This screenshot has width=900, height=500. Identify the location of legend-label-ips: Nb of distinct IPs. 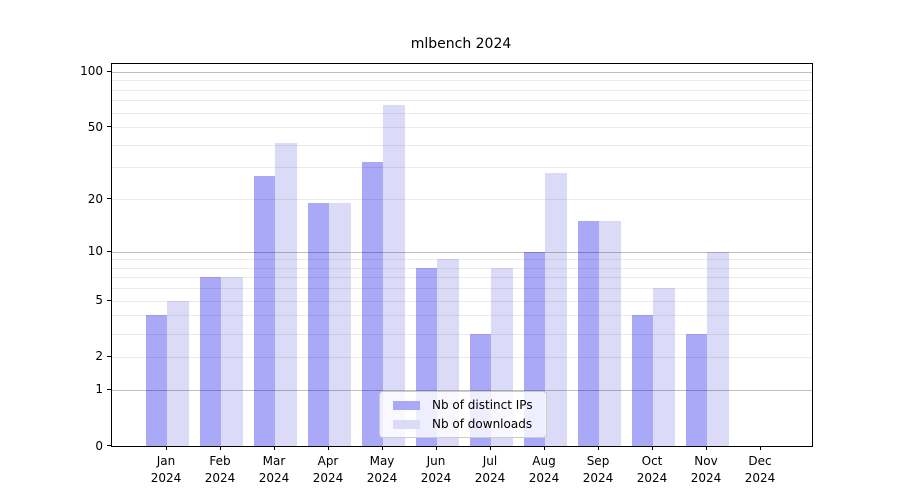
(482, 405).